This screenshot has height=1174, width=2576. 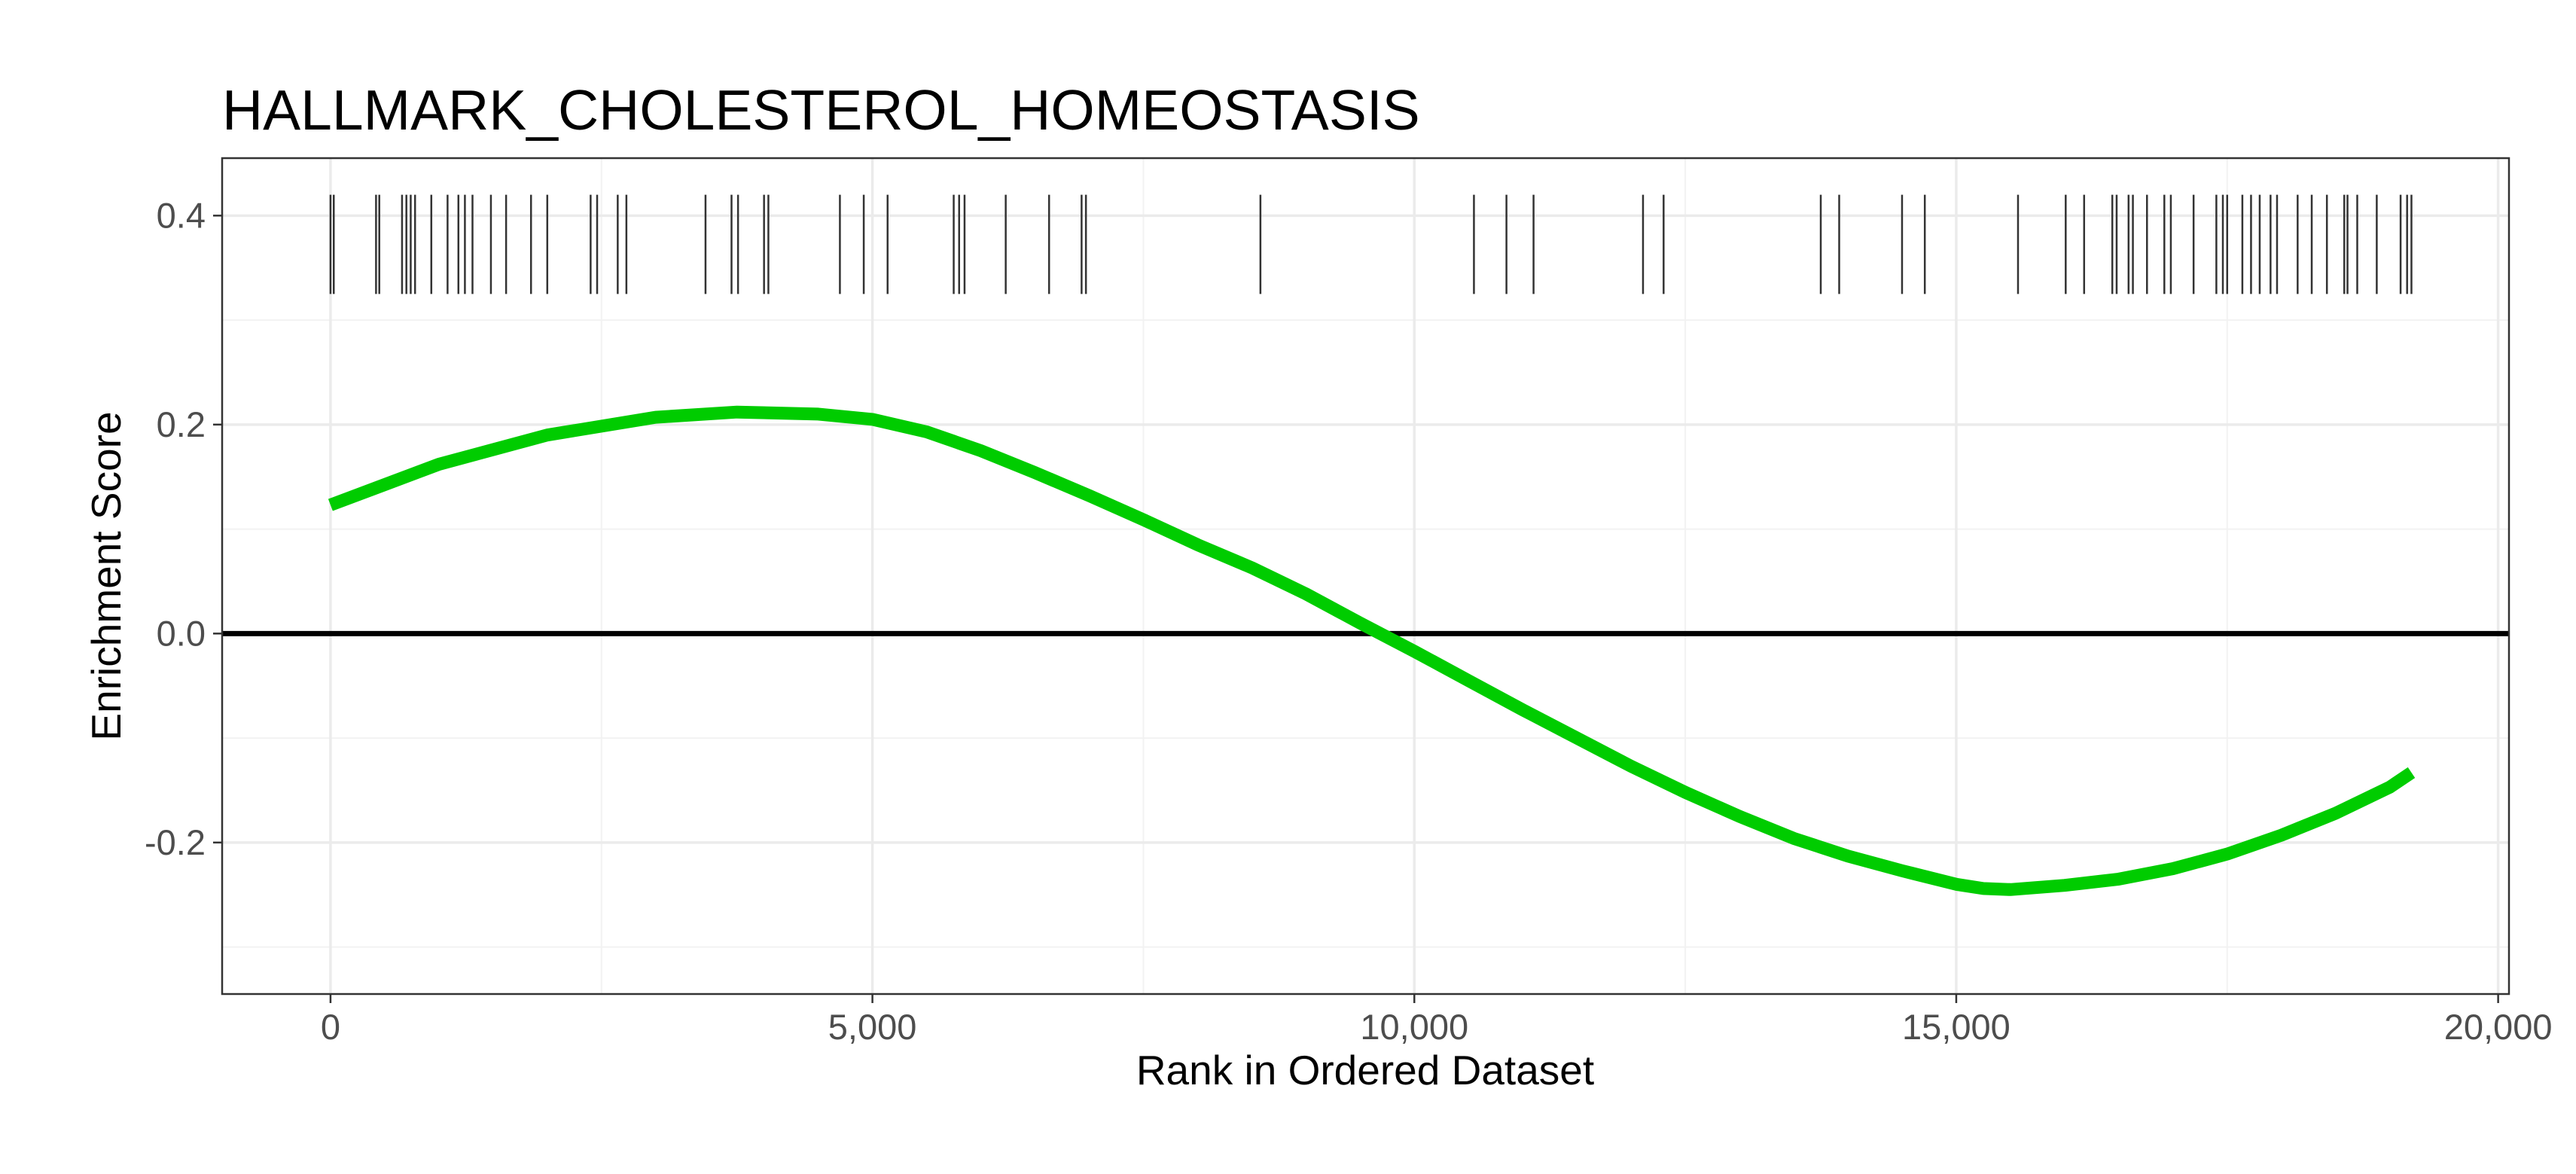 I want to click on y-tick-label: 0.0, so click(x=181, y=633).